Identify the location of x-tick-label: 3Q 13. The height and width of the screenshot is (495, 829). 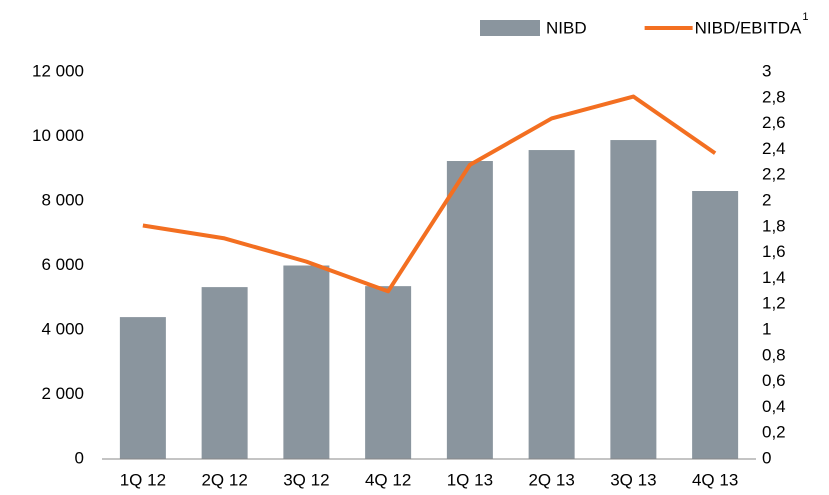
(633, 479).